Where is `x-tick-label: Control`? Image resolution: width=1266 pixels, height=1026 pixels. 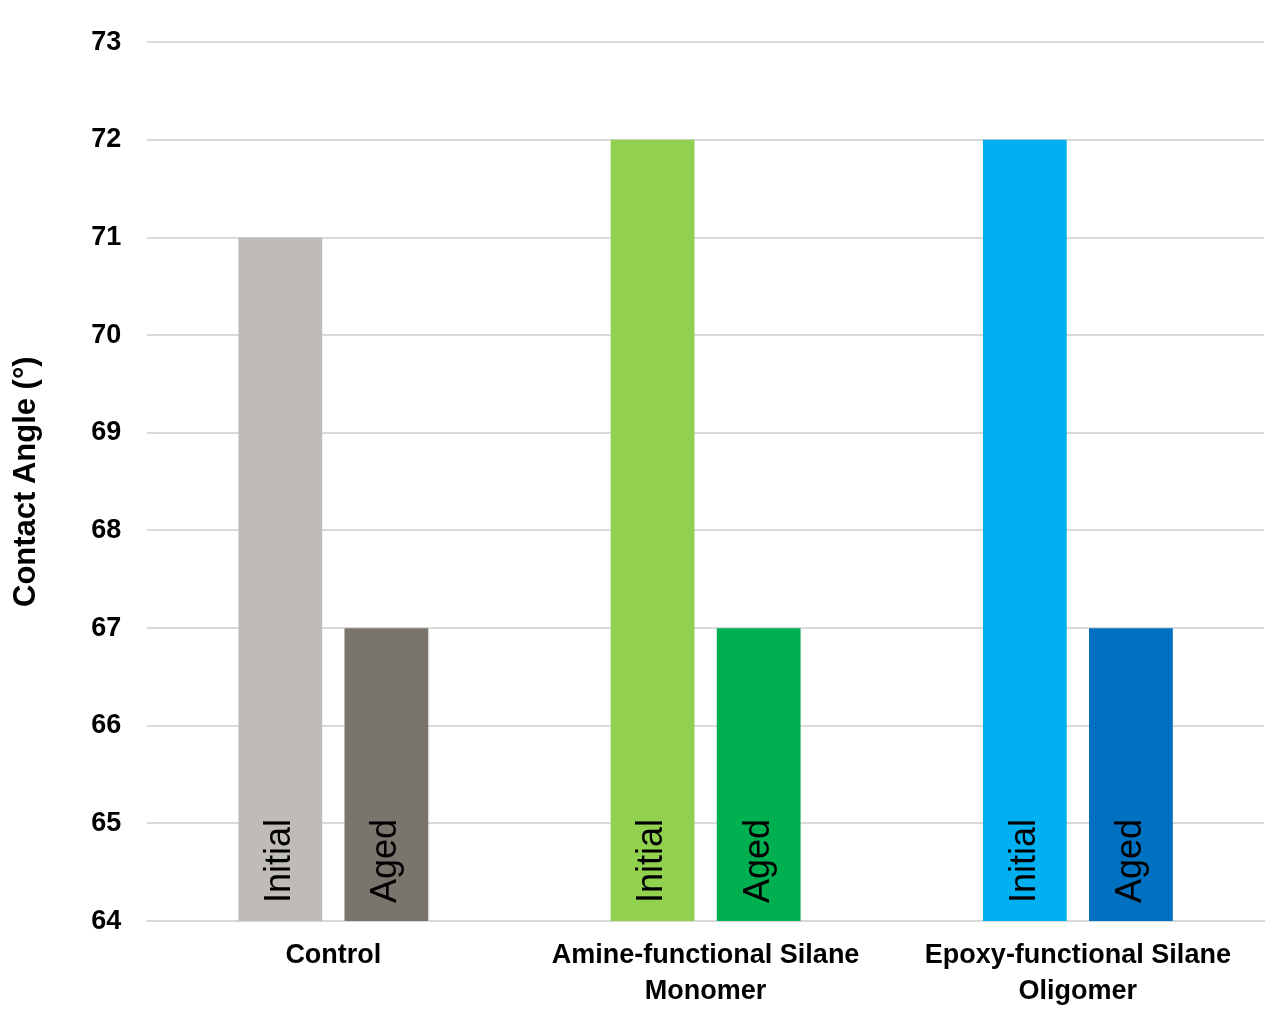 x-tick-label: Control is located at coordinates (333, 953).